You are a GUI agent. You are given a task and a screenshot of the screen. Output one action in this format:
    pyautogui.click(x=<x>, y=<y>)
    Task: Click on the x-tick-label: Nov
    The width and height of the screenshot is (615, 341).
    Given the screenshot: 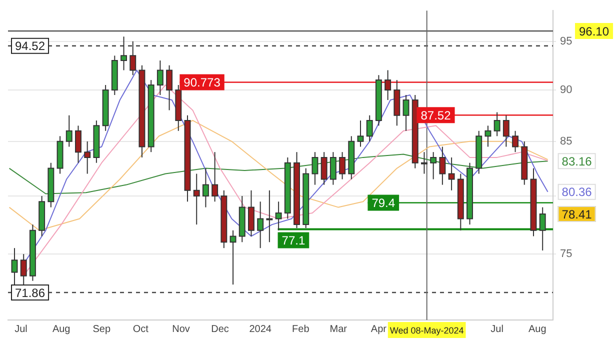 What is the action you would take?
    pyautogui.click(x=181, y=329)
    